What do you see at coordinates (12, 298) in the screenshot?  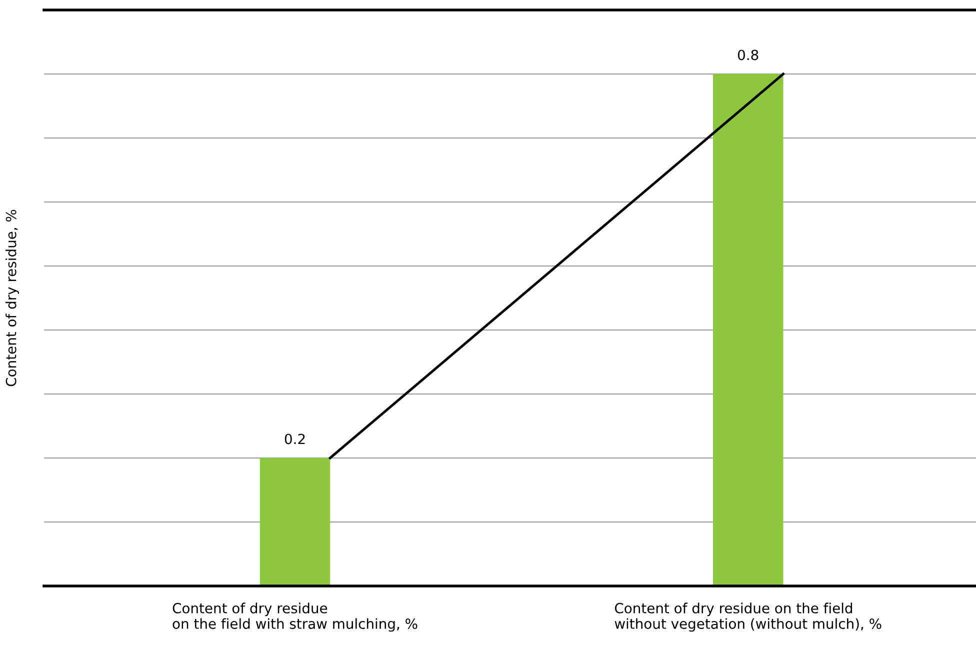 I see `y-axis-title: Content of dry residue, %` at bounding box center [12, 298].